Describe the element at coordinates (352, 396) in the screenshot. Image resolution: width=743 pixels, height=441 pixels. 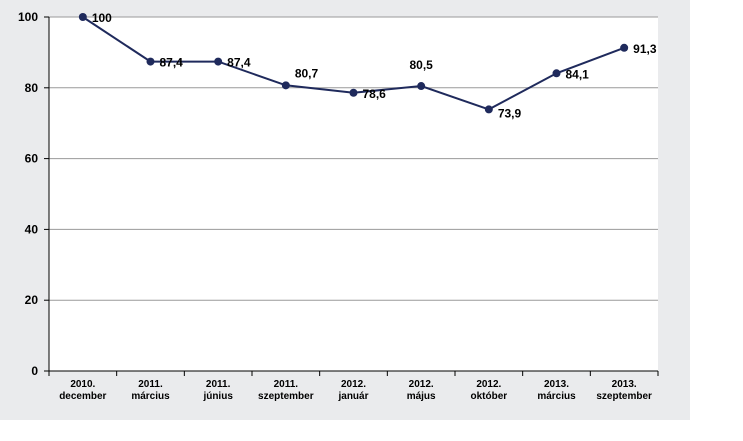
I see `x-tick-label-line: január` at that location.